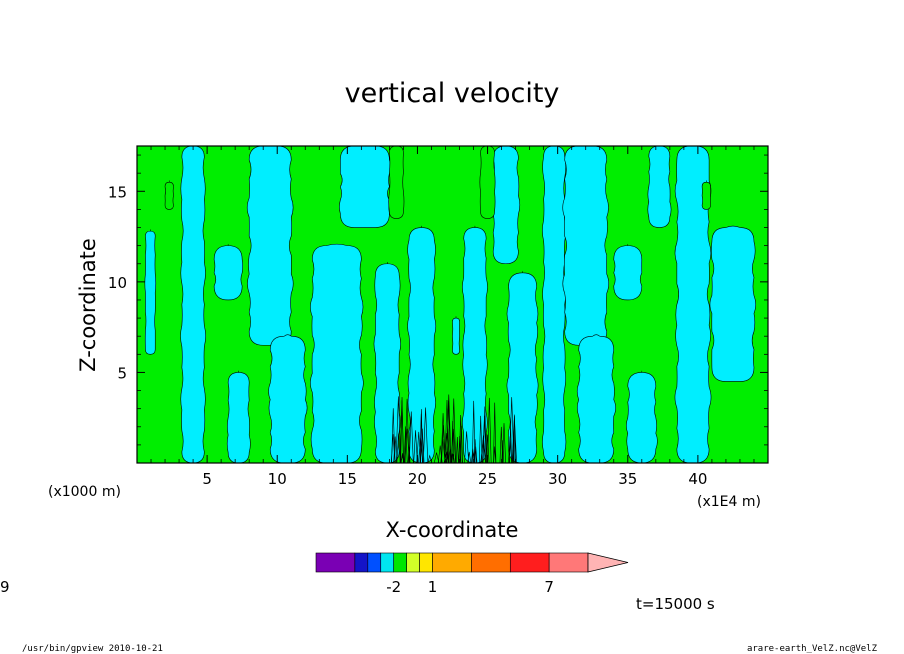 The width and height of the screenshot is (904, 654). What do you see at coordinates (433, 587) in the screenshot?
I see `colorbar-tick-label: 1` at bounding box center [433, 587].